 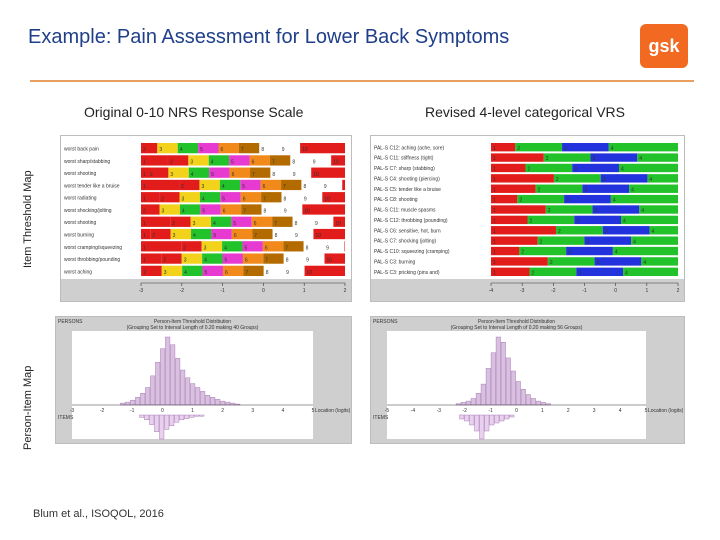 I want to click on axis-tick-label: 2, so click(x=678, y=291).